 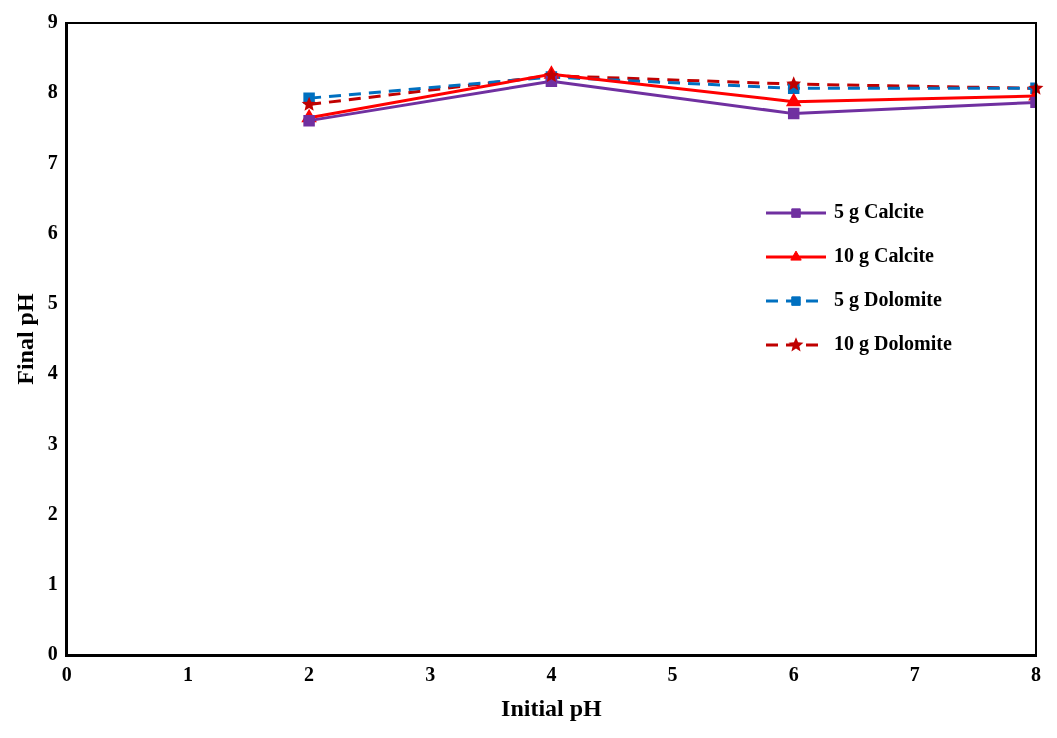 I want to click on x-tick-label: 6, so click(x=793, y=674).